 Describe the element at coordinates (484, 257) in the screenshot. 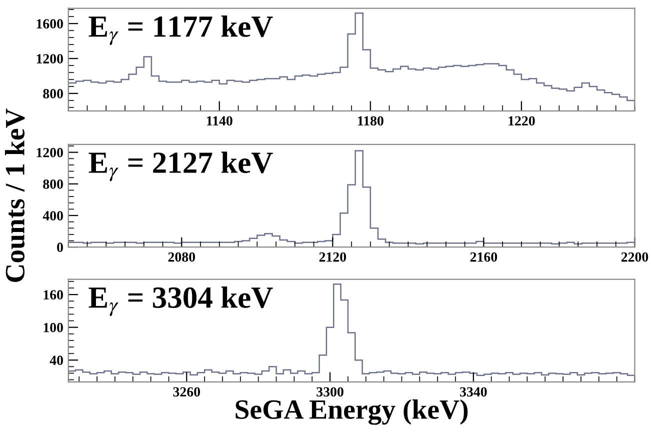

I see `x-tick-label: 2160` at that location.